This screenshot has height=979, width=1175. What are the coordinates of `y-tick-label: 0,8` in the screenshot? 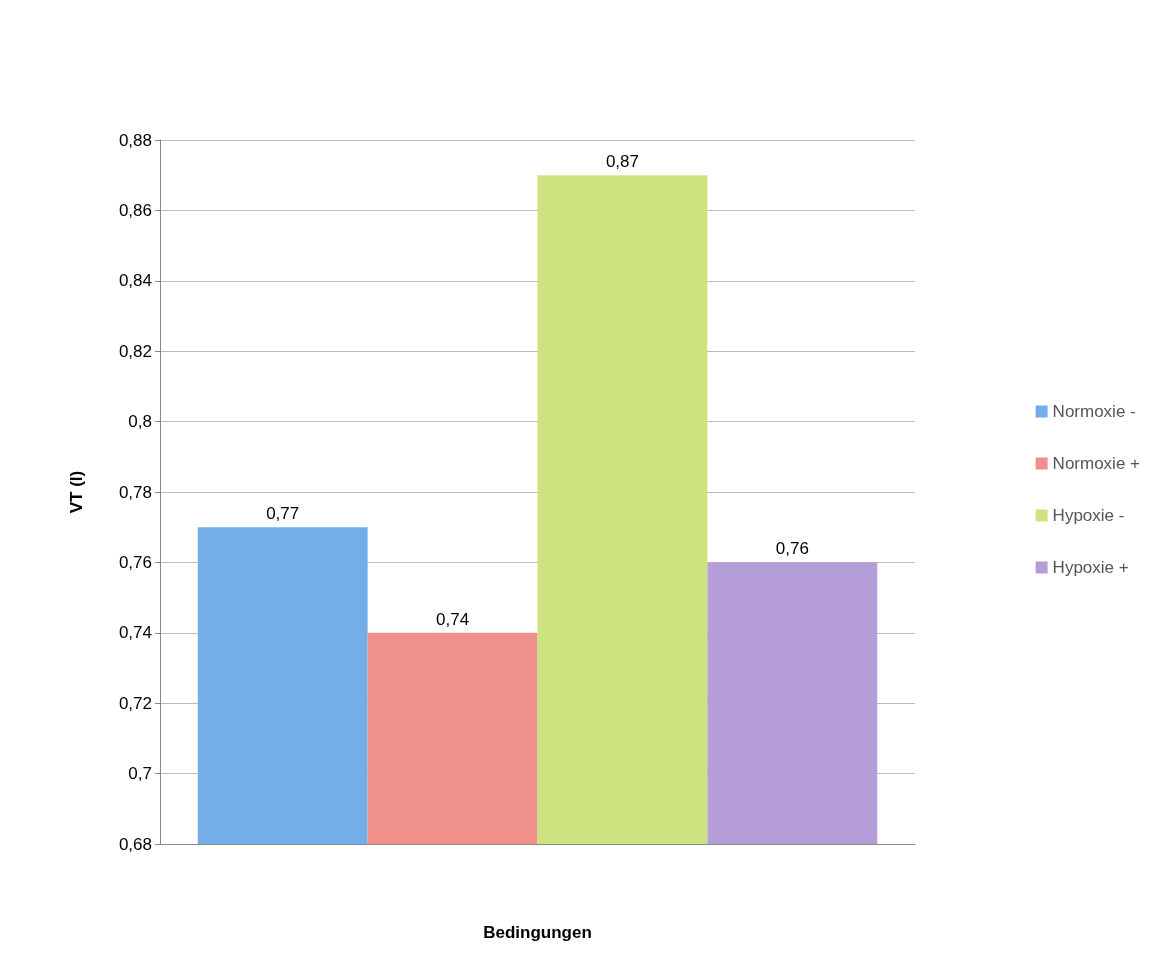 It's located at (140, 422).